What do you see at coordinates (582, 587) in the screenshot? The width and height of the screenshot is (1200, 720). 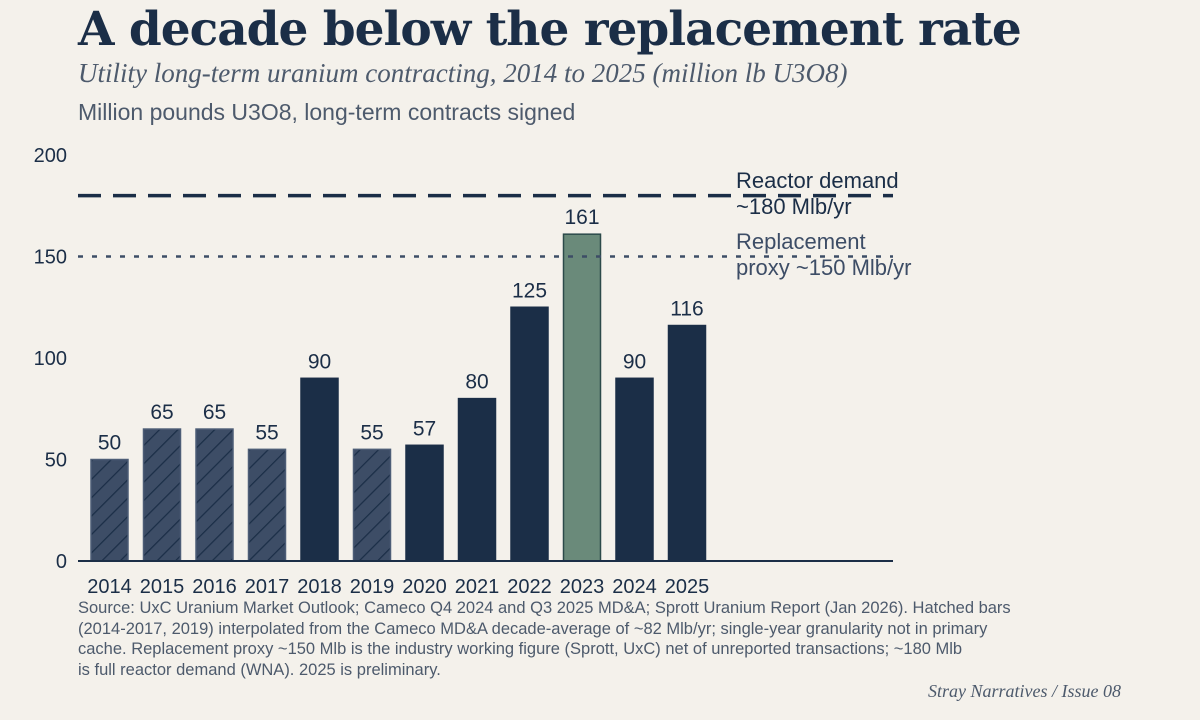 I see `x-tick-label: 2023` at bounding box center [582, 587].